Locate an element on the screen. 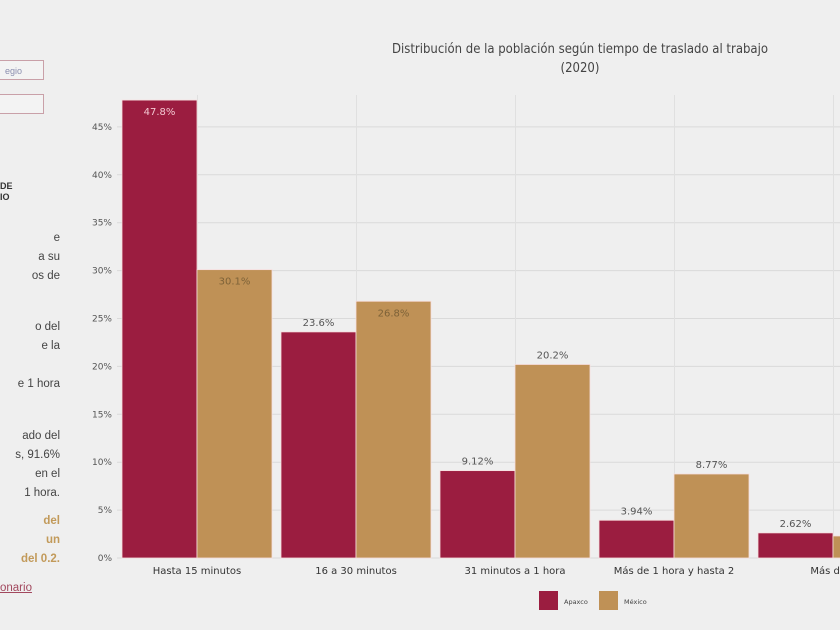  y-tick-label: 20% is located at coordinates (102, 367).